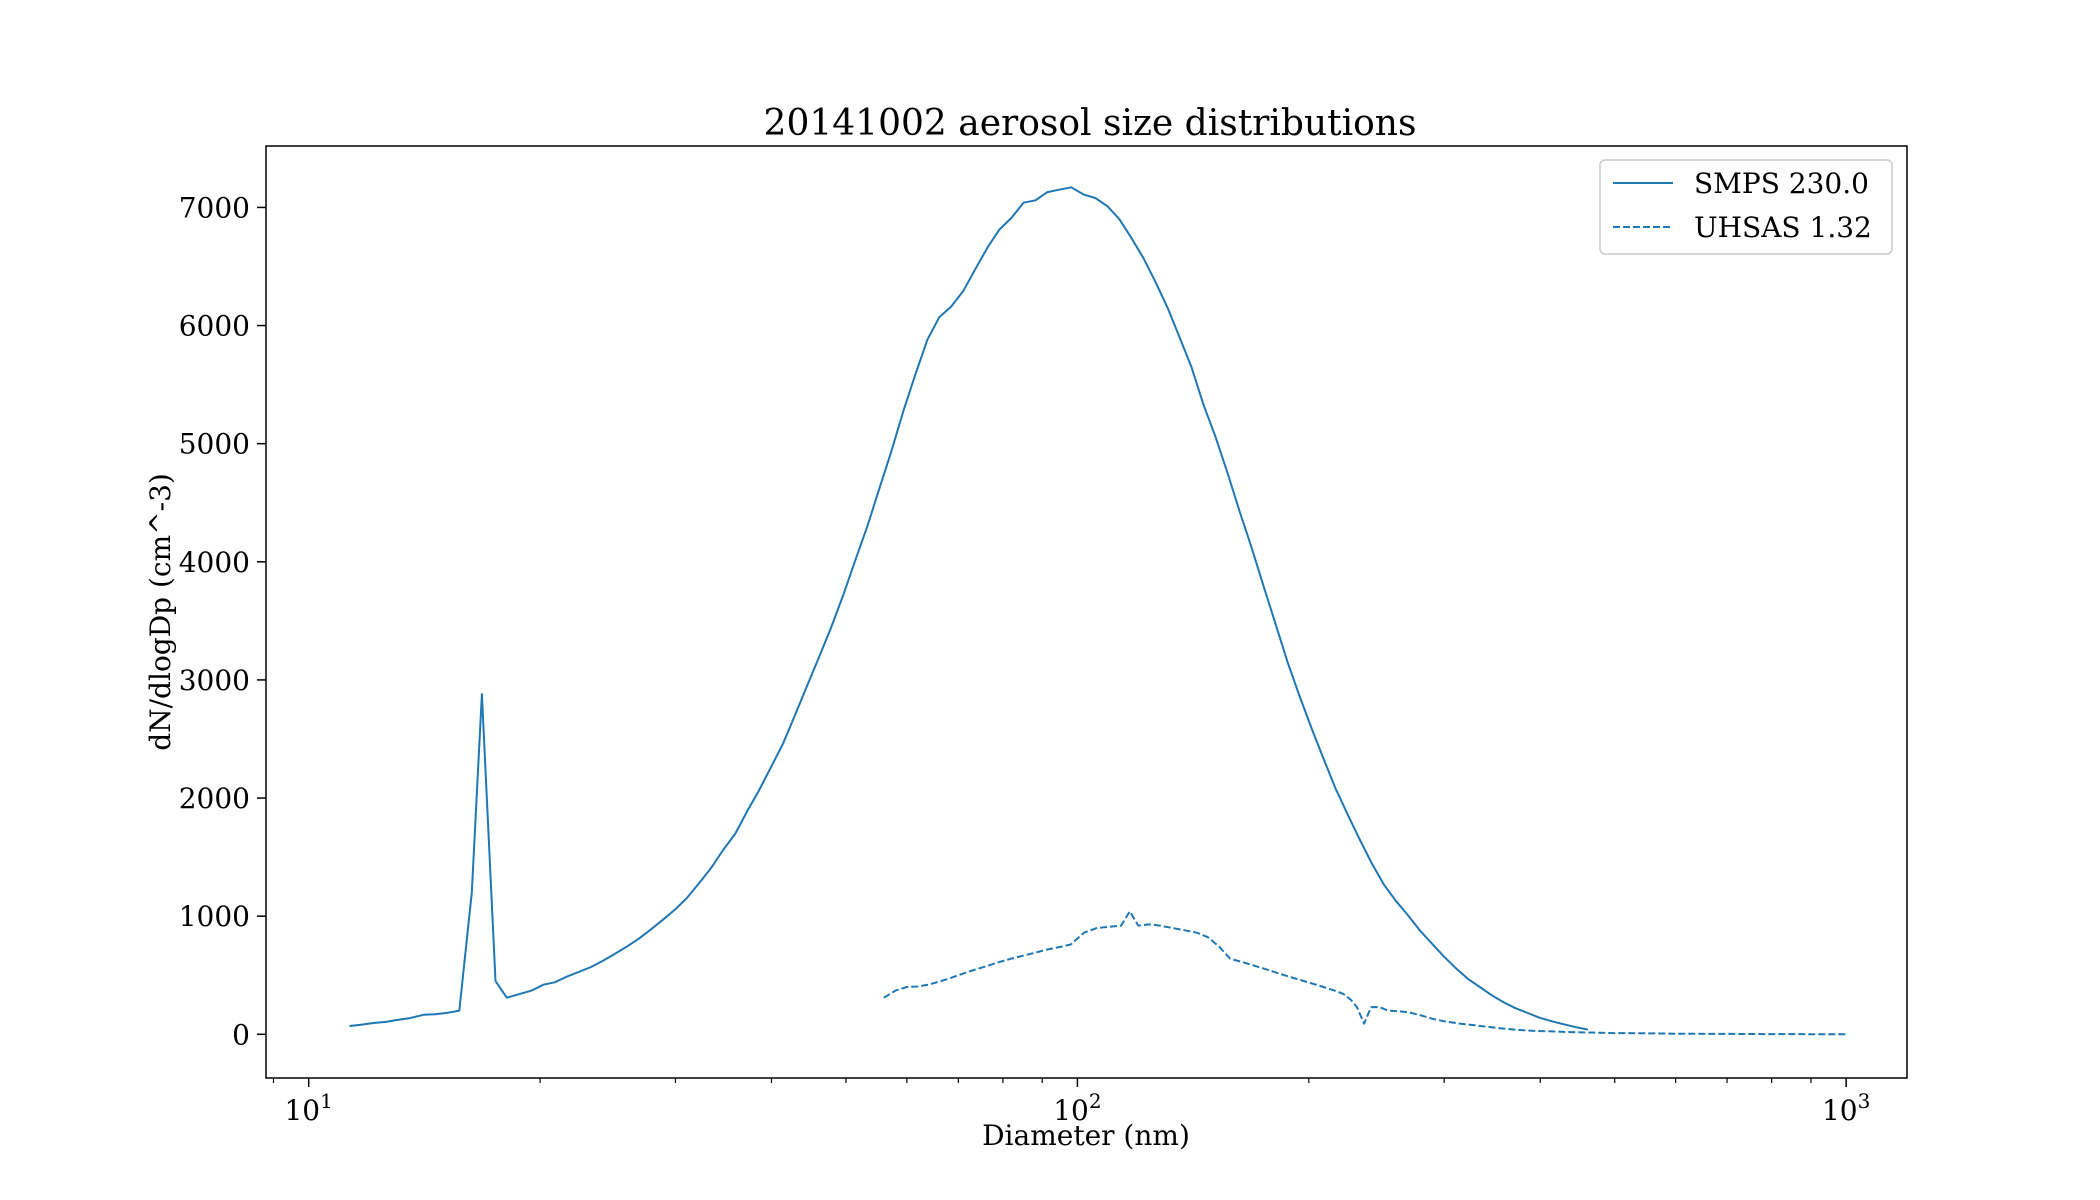  Describe the element at coordinates (1846, 1108) in the screenshot. I see `x-tick-label: 10³` at that location.